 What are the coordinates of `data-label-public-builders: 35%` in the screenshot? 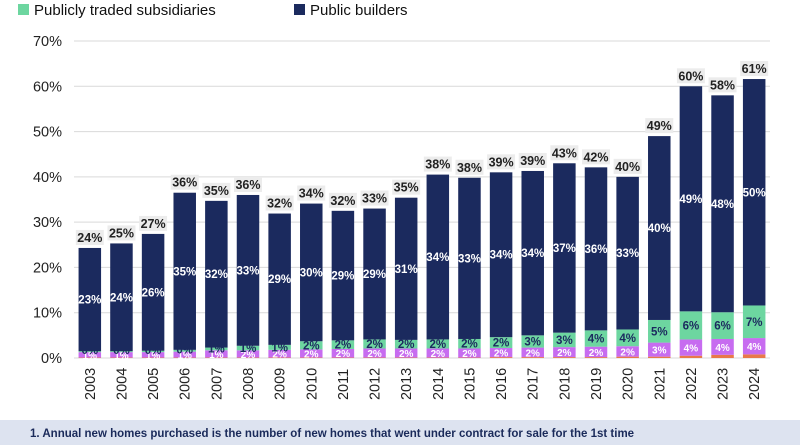 It's located at (184, 272).